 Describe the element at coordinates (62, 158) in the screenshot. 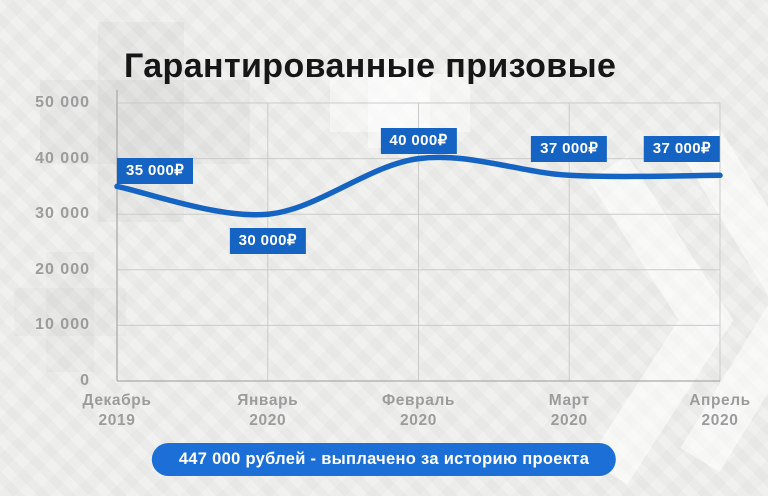

I see `y-tick-label: 40 000` at that location.